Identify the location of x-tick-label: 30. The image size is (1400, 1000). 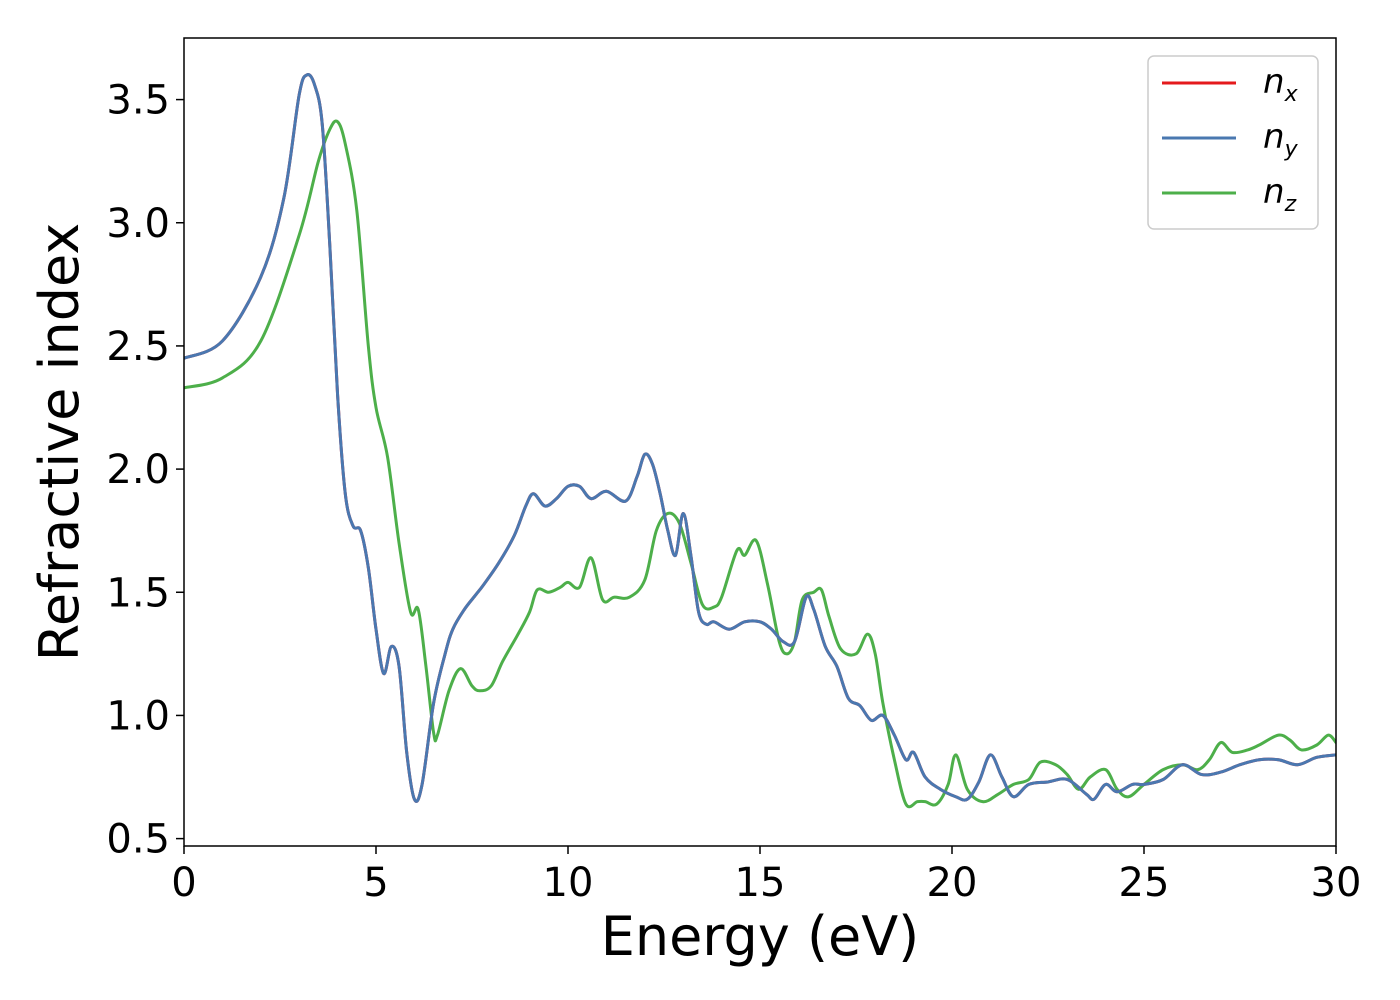
(1336, 883).